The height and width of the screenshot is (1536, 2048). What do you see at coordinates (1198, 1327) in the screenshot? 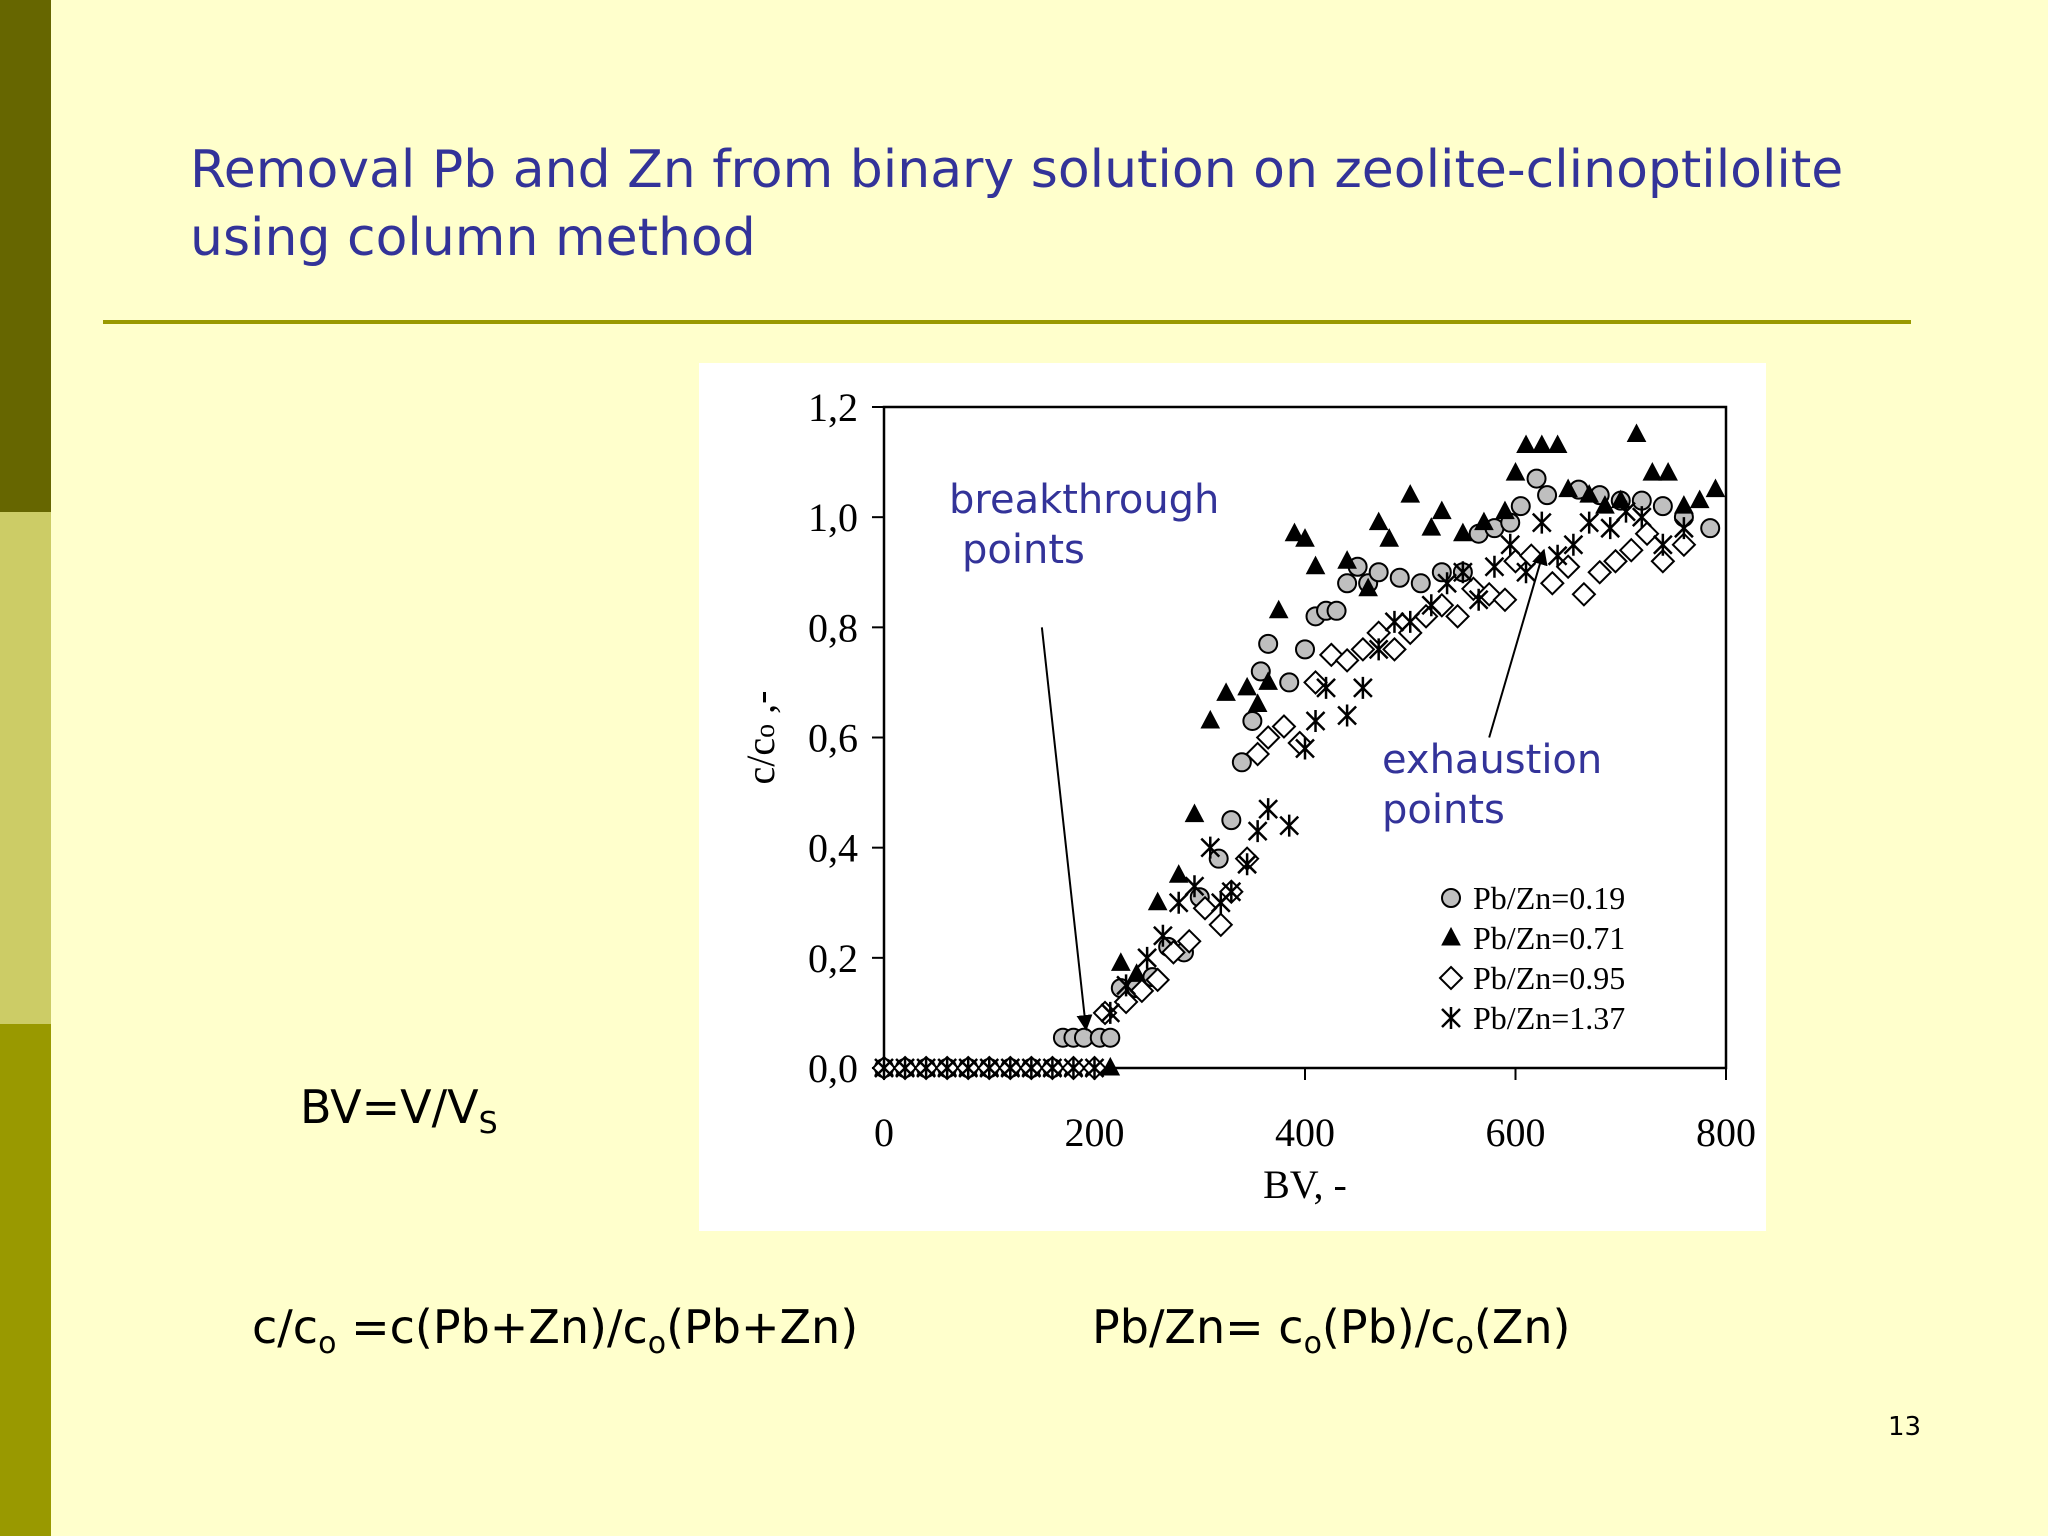
I see `formula-pbzn-part1: Pb/Zn= c` at bounding box center [1198, 1327].